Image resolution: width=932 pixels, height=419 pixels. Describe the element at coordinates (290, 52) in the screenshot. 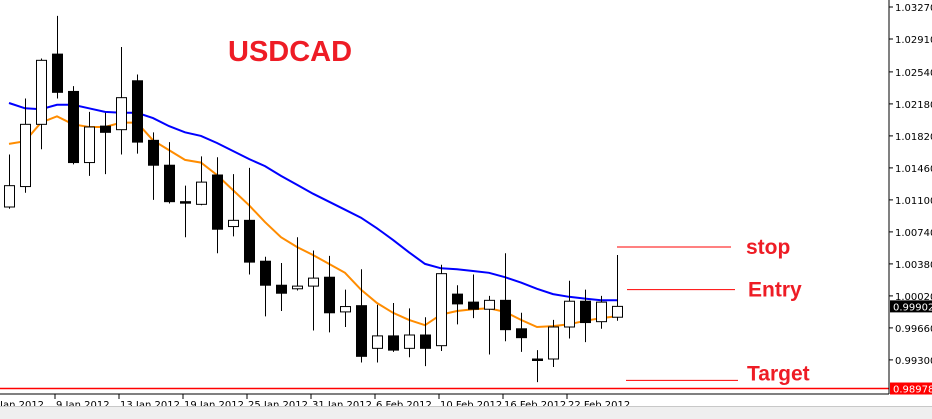

I see `chart-title: USDCAD` at that location.